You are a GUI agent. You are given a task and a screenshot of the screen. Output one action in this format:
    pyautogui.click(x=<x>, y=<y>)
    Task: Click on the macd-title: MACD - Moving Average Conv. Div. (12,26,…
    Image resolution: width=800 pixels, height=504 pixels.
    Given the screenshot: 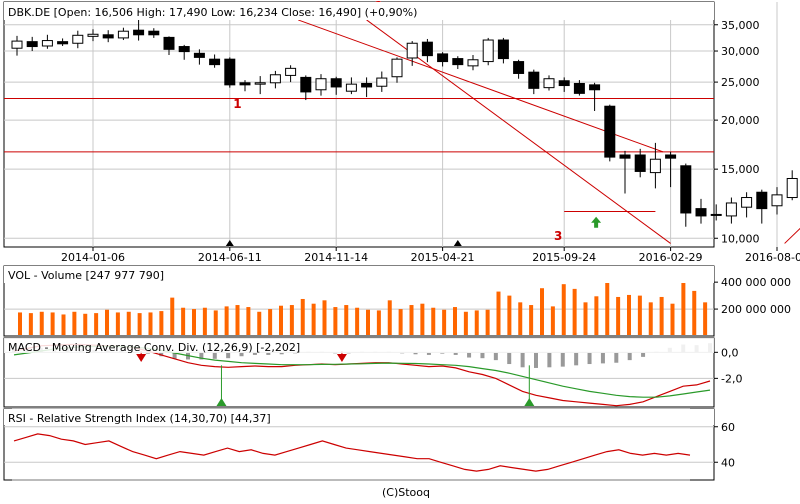 What is the action you would take?
    pyautogui.click(x=154, y=347)
    